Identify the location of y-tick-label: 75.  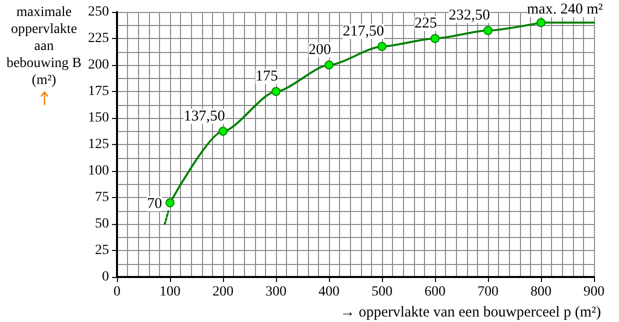
(102, 197).